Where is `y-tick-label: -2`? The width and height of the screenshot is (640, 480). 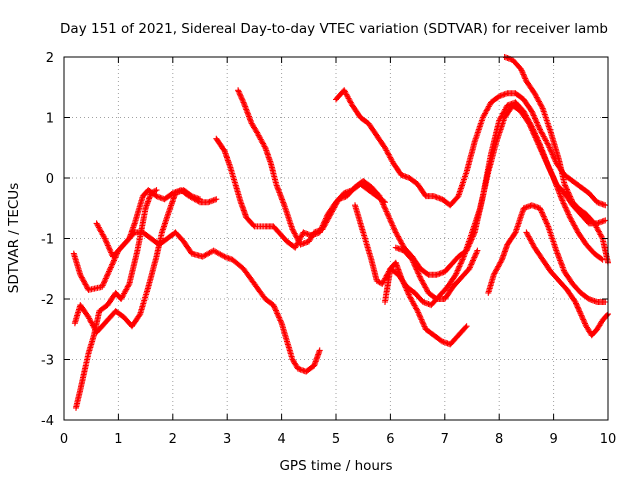 y-tick-label: -2 is located at coordinates (47, 300).